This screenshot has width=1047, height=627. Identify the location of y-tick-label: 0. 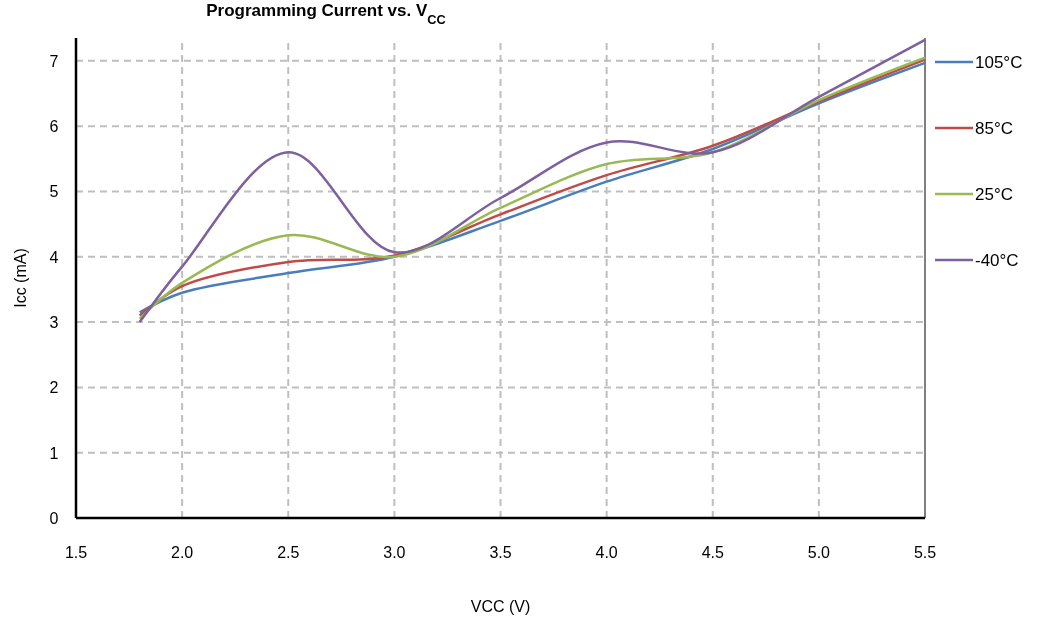
(54, 518).